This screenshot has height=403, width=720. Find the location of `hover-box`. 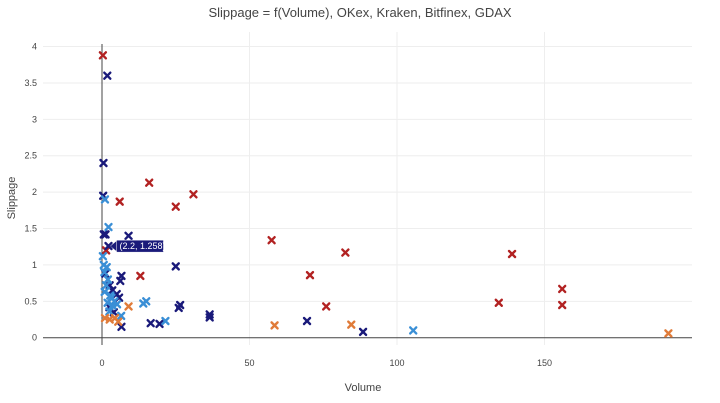

hover-box is located at coordinates (140, 246).